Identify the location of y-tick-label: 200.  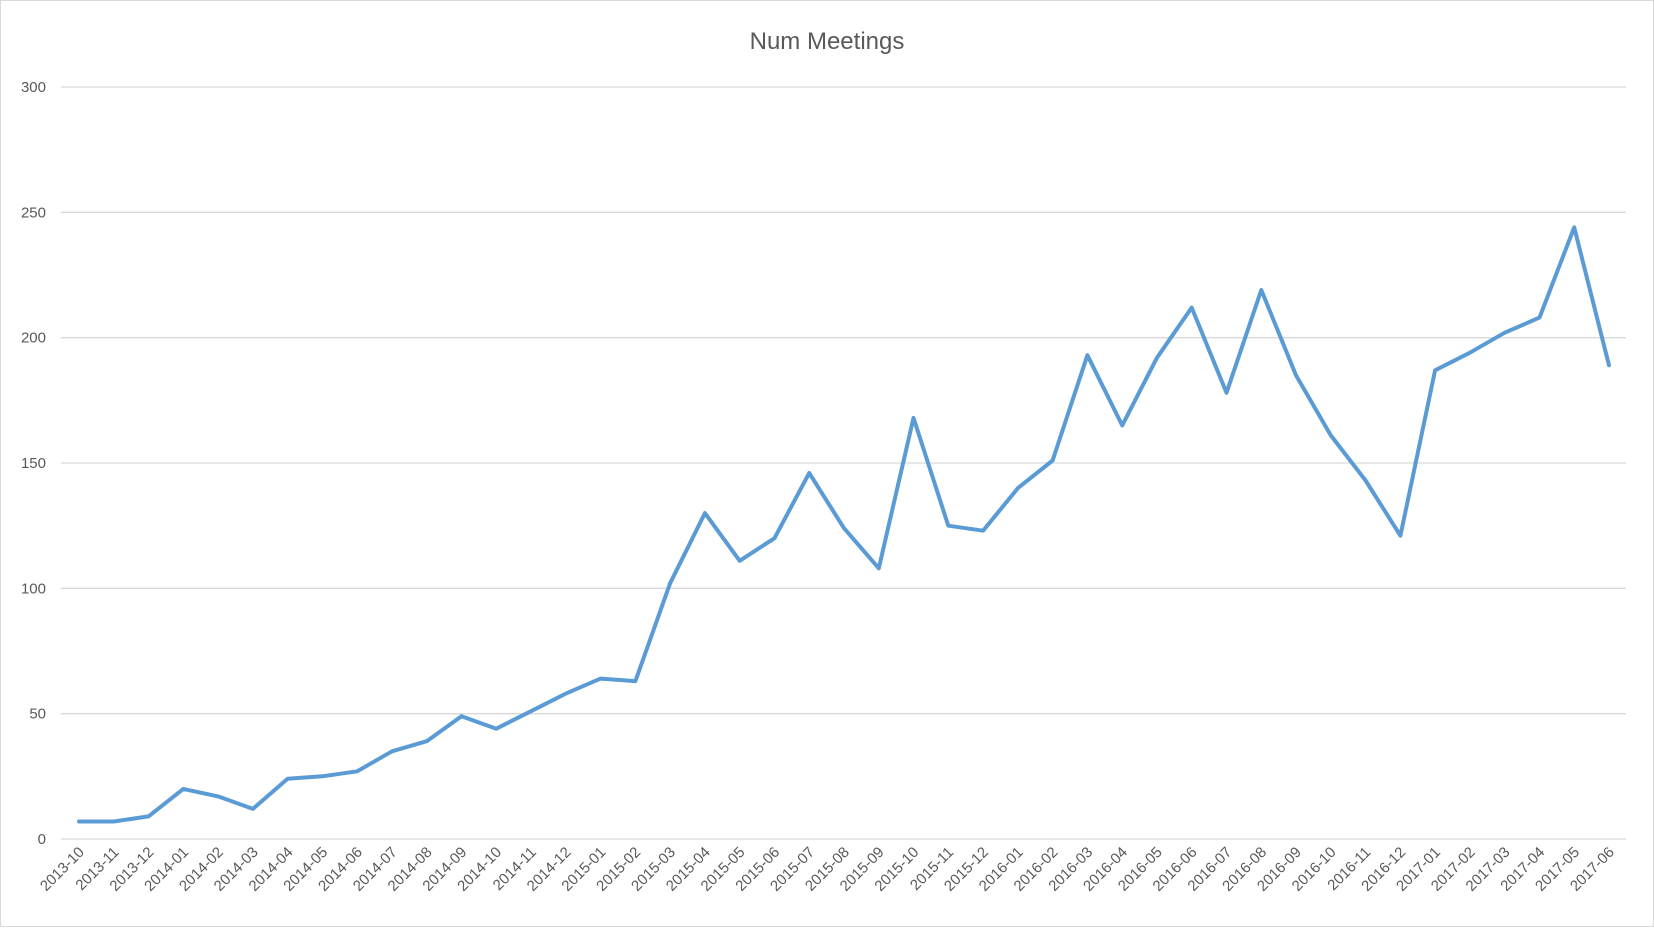
(33, 338).